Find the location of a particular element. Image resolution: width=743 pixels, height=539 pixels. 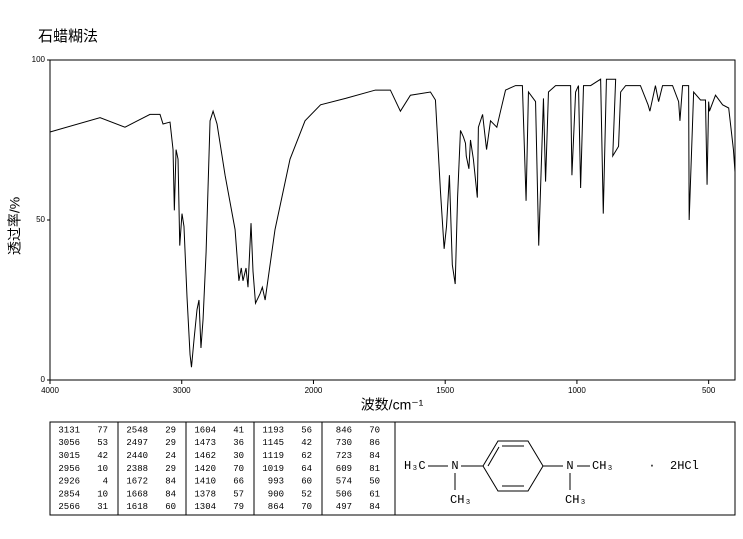

peak-wavenumber: 1604 is located at coordinates (205, 430).